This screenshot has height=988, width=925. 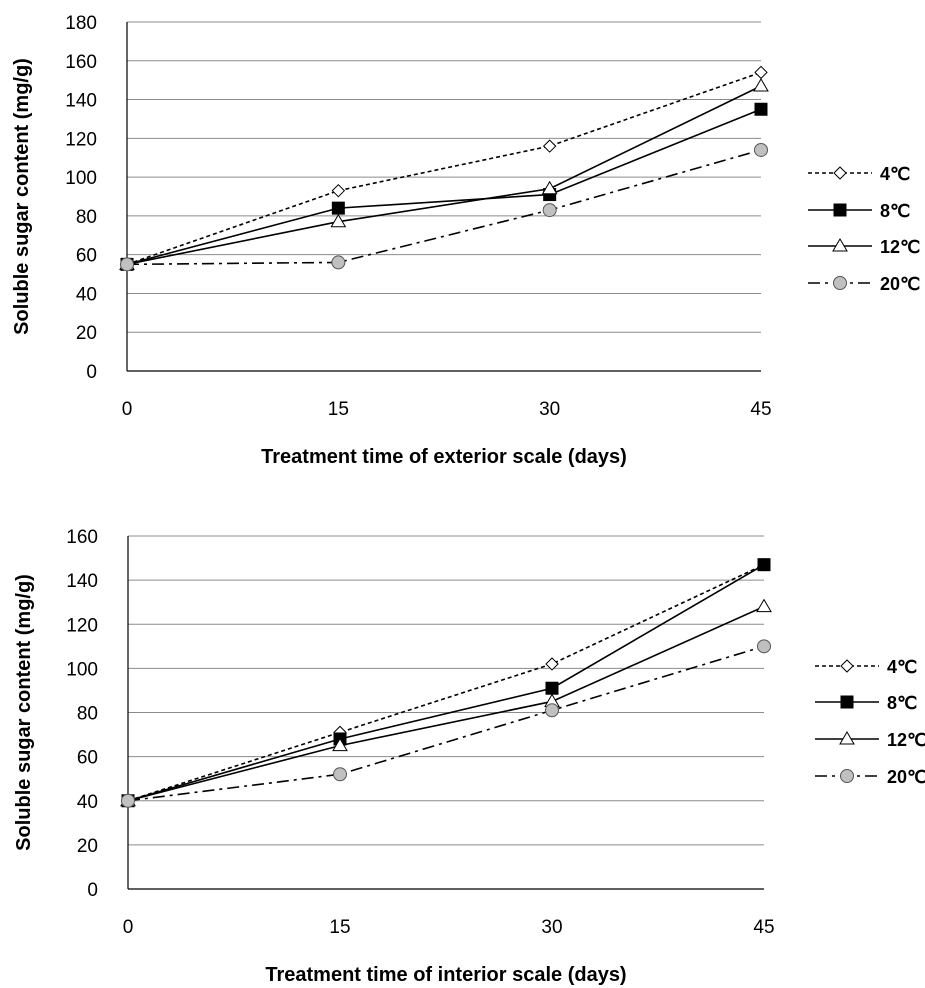 I want to click on x-axis-title: Treatment time of interior scale (days), so click(x=445, y=975).